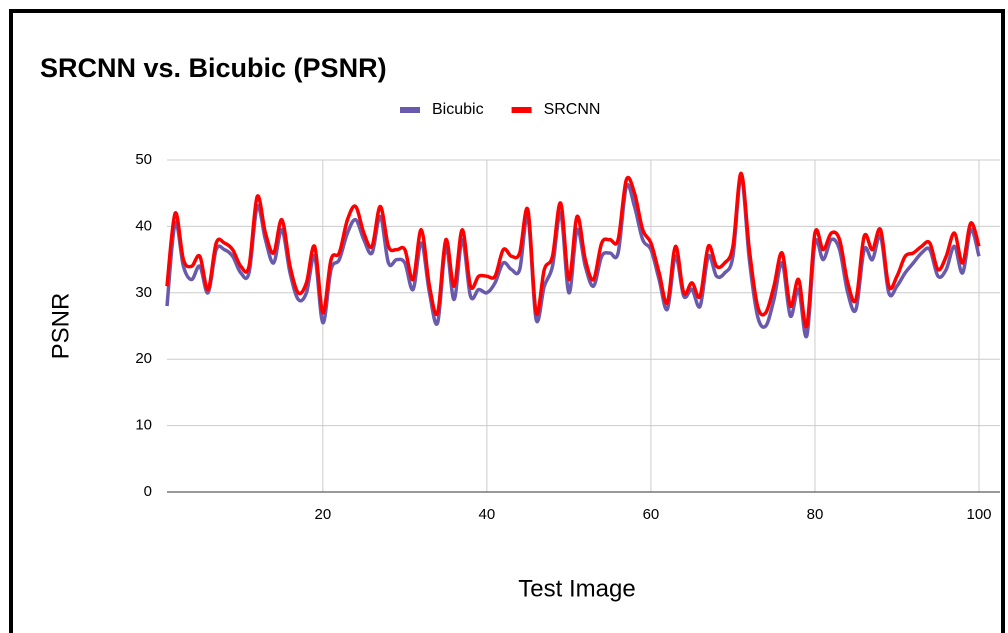 Image resolution: width=1008 pixels, height=633 pixels. What do you see at coordinates (143, 159) in the screenshot?
I see `y-tick-label: 50` at bounding box center [143, 159].